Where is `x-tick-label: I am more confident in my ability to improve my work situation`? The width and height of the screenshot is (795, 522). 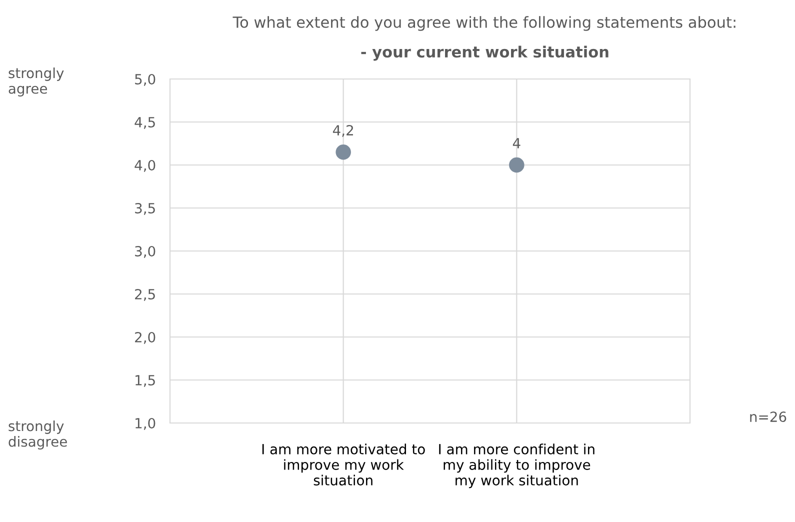 x-tick-label: I am more confident in my ability to improve my work situation is located at coordinates (516, 466).